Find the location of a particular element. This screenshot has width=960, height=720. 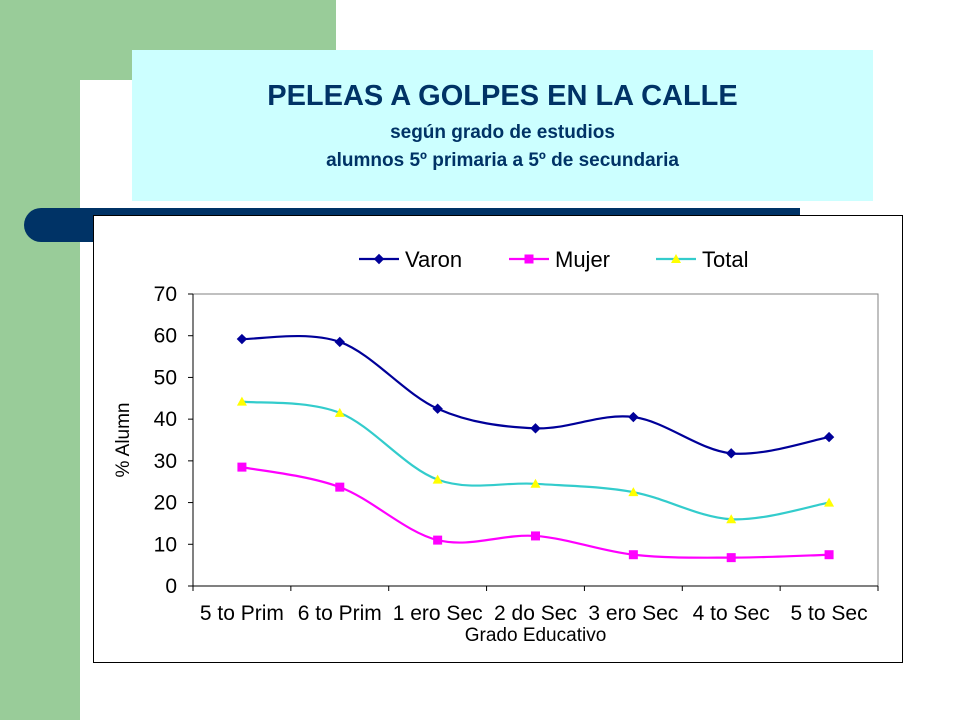

series-line-total is located at coordinates (535, 460).